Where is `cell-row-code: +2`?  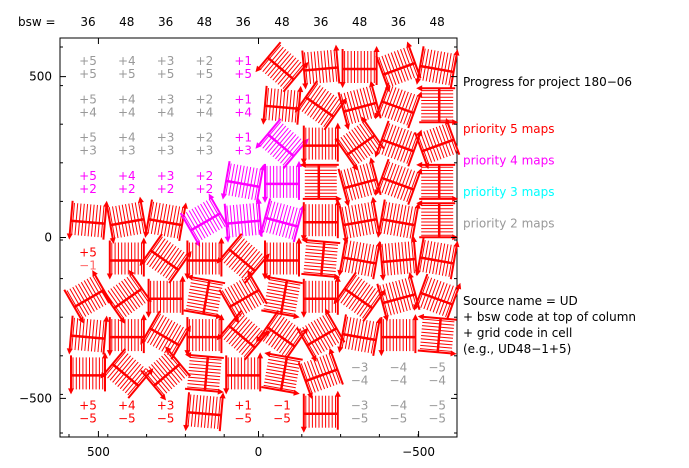
cell-row-code: +2 is located at coordinates (166, 189).